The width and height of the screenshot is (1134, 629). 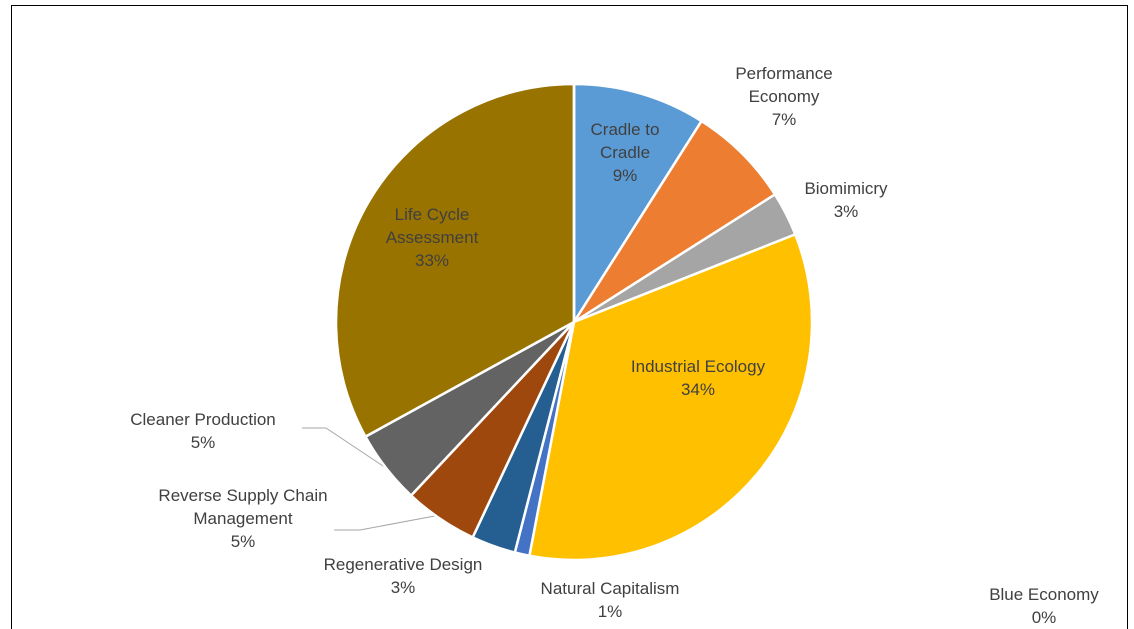 I want to click on slice-name: Biomimicry, so click(x=846, y=188).